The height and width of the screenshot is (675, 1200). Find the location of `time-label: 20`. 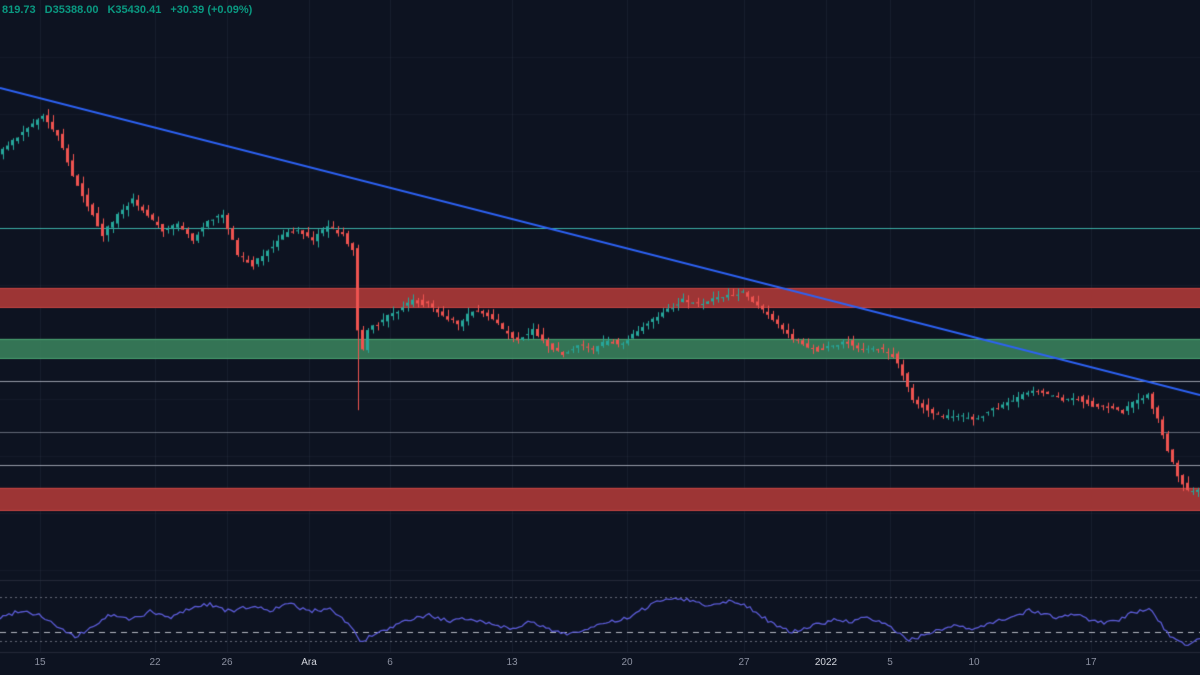

time-label: 20 is located at coordinates (627, 662).